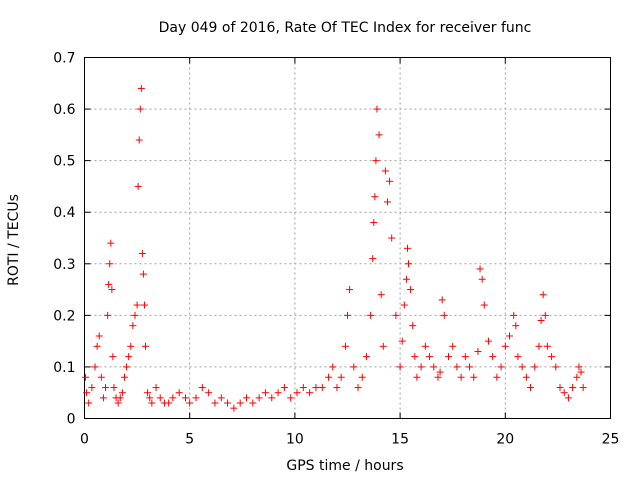  I want to click on y-tick-label: 0.5, so click(64, 162).